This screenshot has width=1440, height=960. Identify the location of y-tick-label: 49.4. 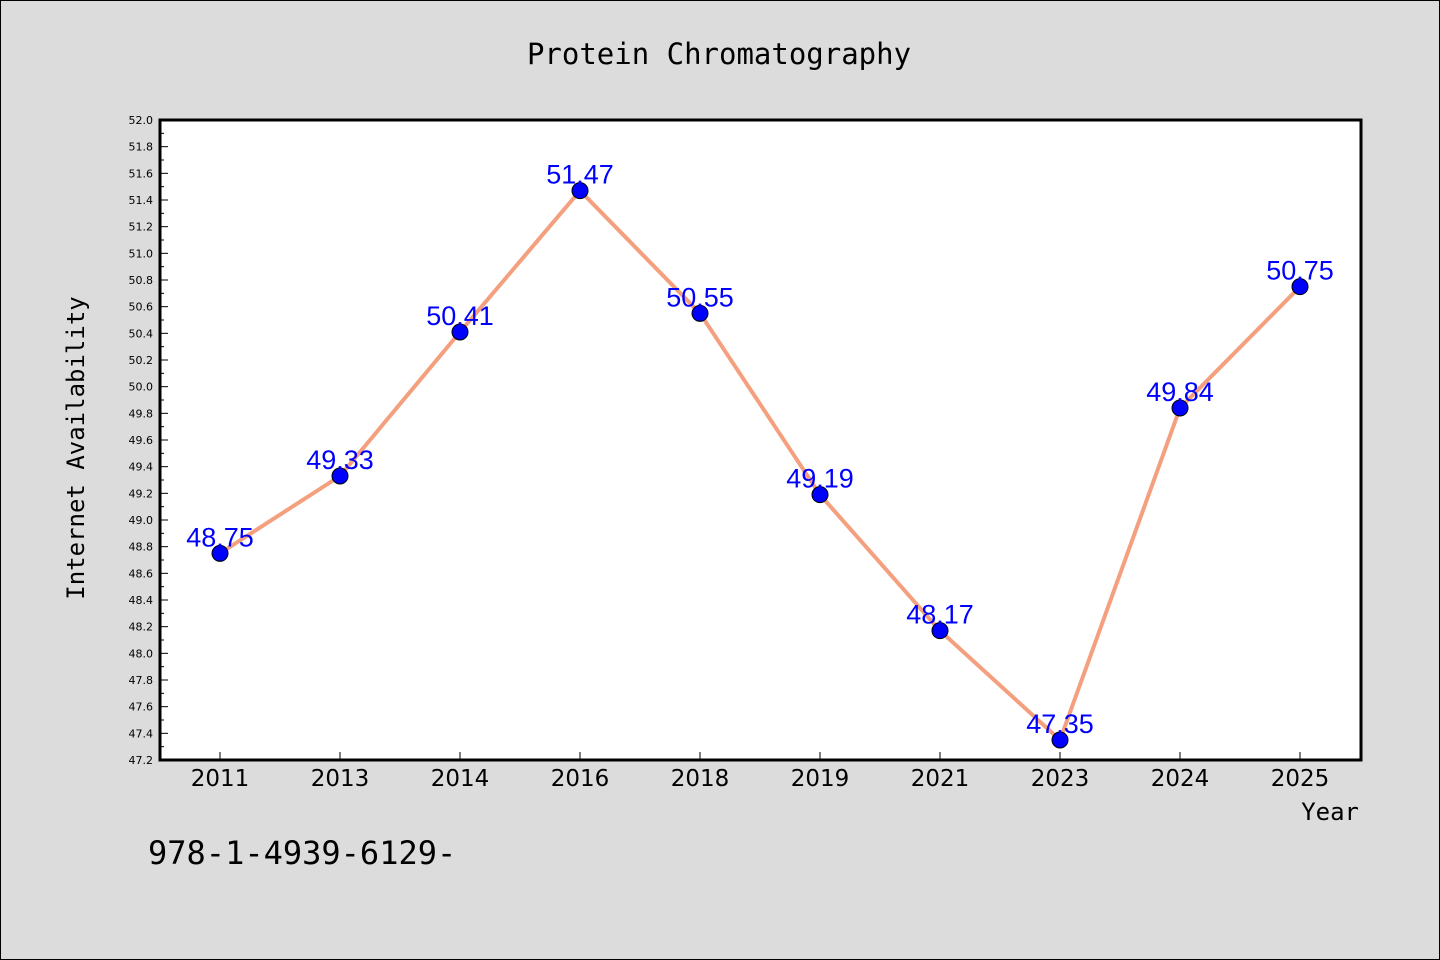
(141, 467).